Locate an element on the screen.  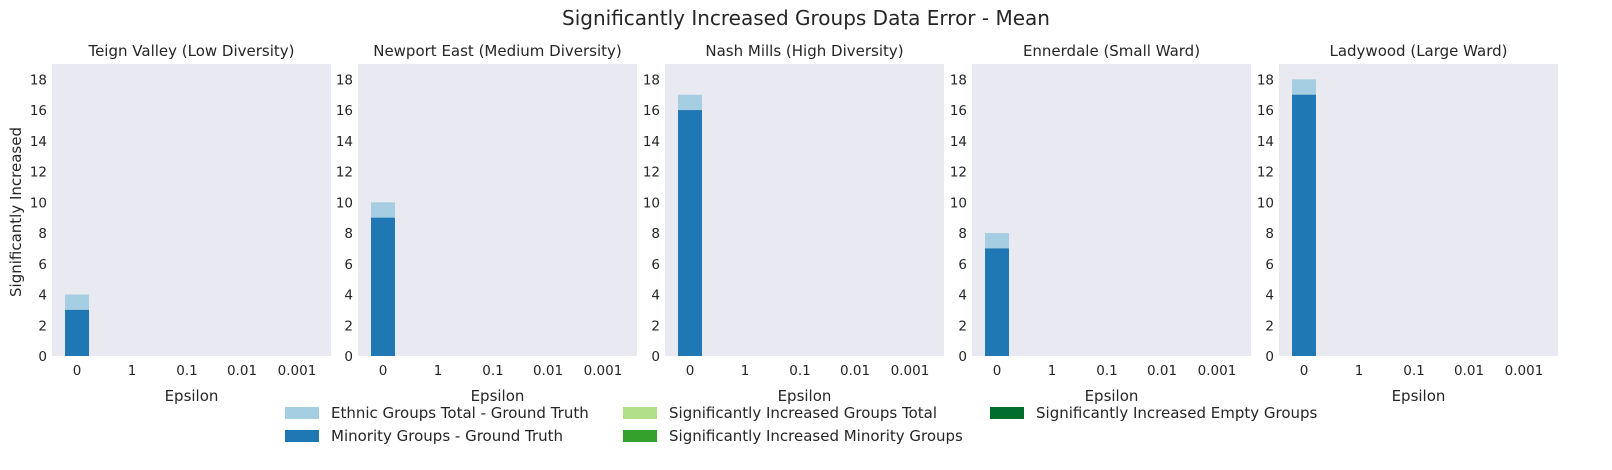
legend-label: Minority Groups - Ground Truth is located at coordinates (447, 436).